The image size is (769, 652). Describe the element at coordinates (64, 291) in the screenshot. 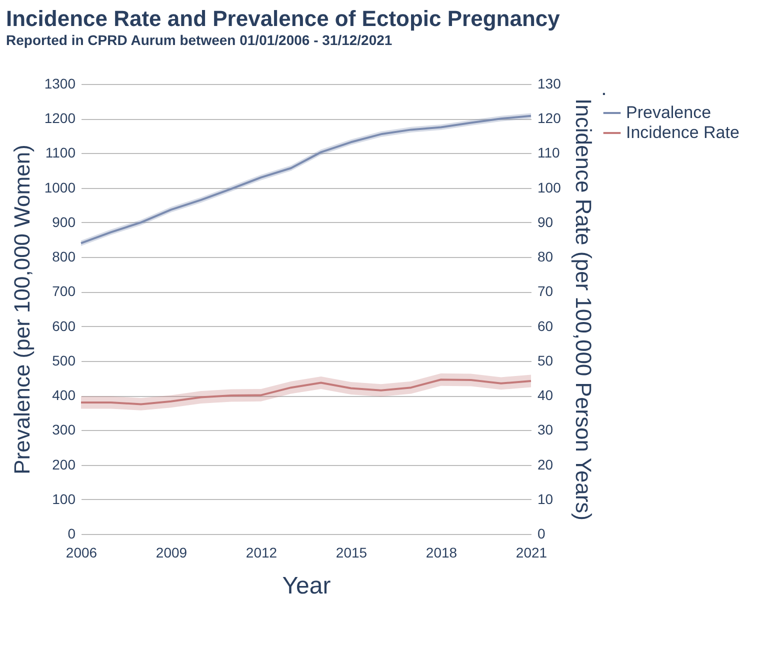

I see `y-tick-label: 700` at that location.